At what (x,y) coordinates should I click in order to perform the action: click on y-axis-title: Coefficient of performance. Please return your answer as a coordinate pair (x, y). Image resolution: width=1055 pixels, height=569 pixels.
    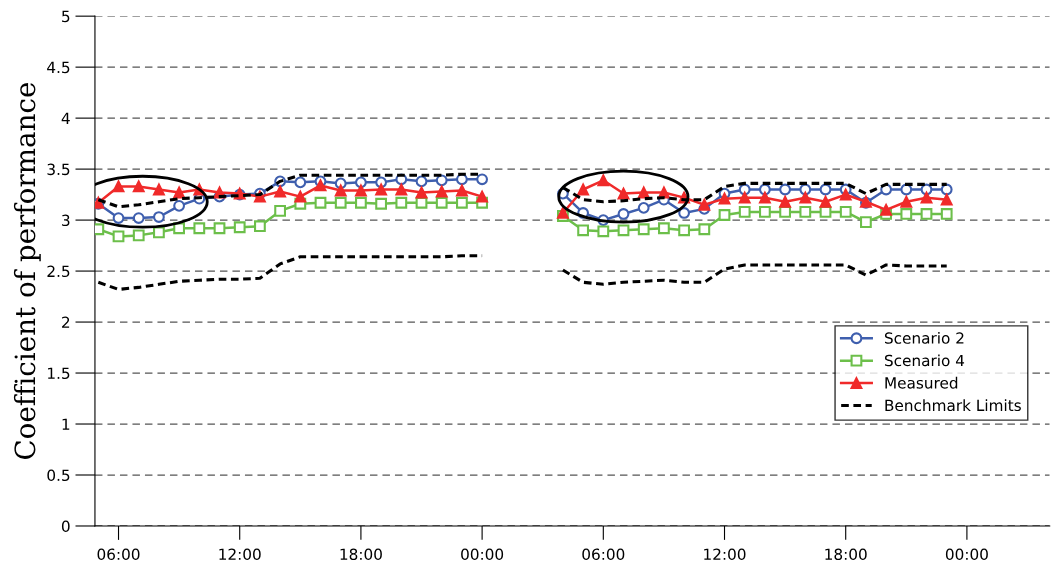
    Looking at the image, I should click on (27, 271).